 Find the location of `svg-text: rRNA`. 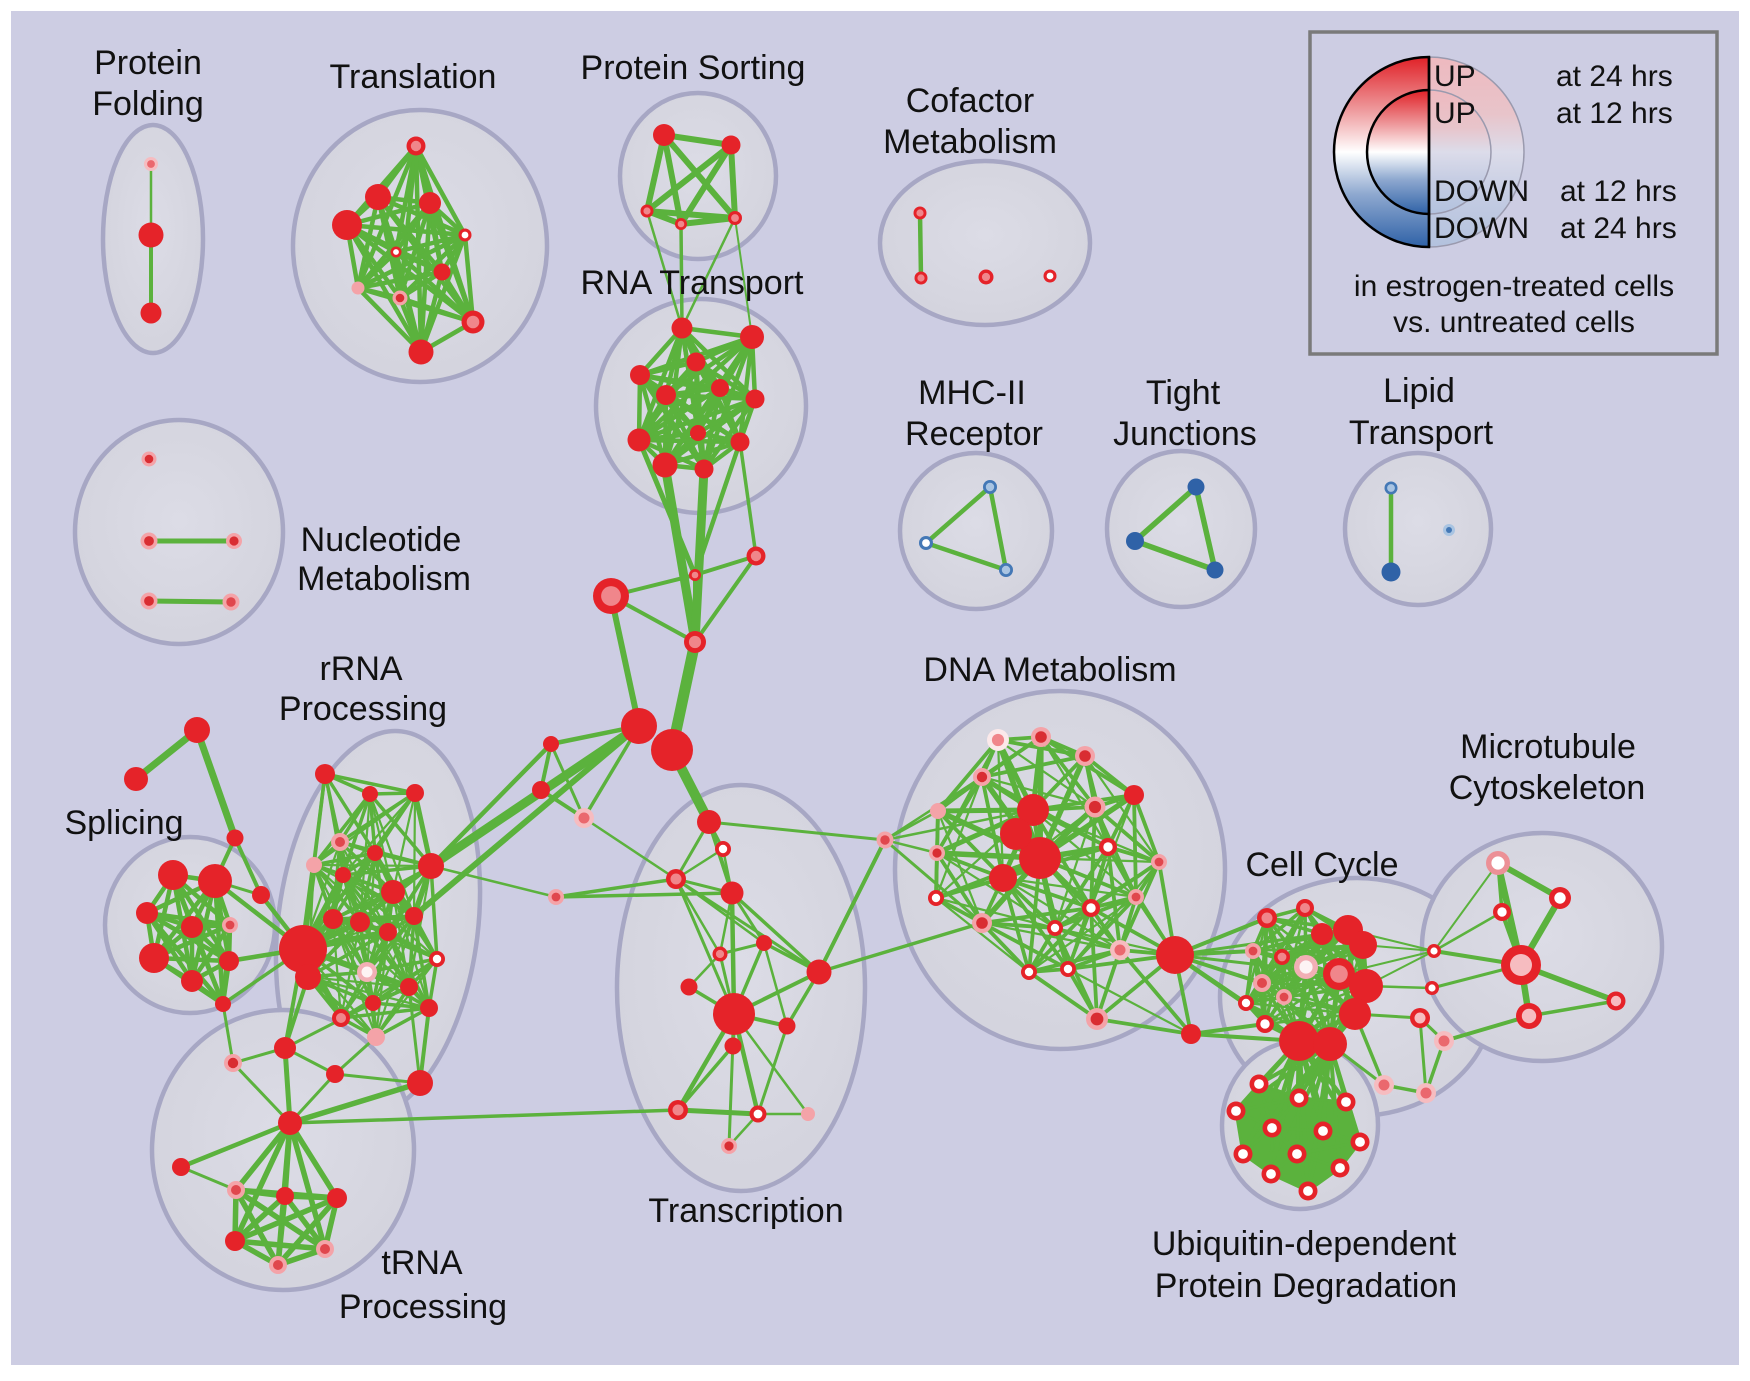

svg-text: rRNA is located at coordinates (360, 669).